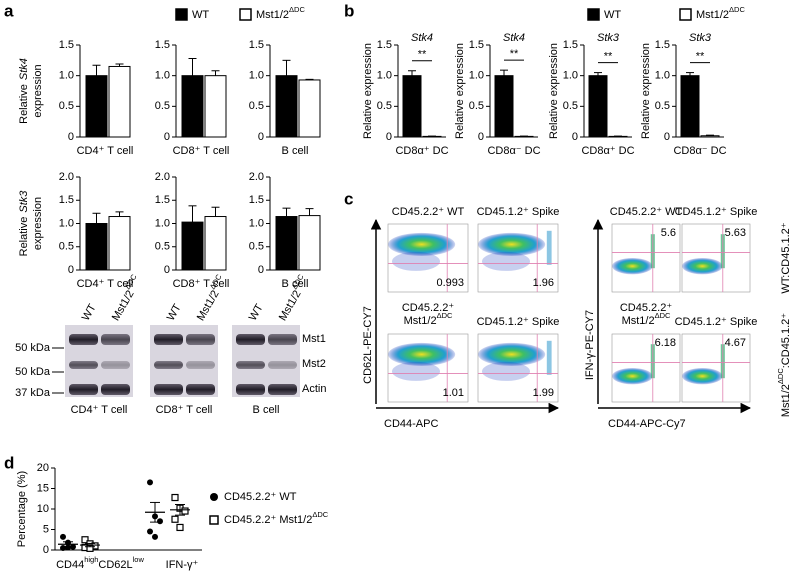  What do you see at coordinates (24, 223) in the screenshot?
I see `y-axis-label: Relative Stk3` at bounding box center [24, 223].